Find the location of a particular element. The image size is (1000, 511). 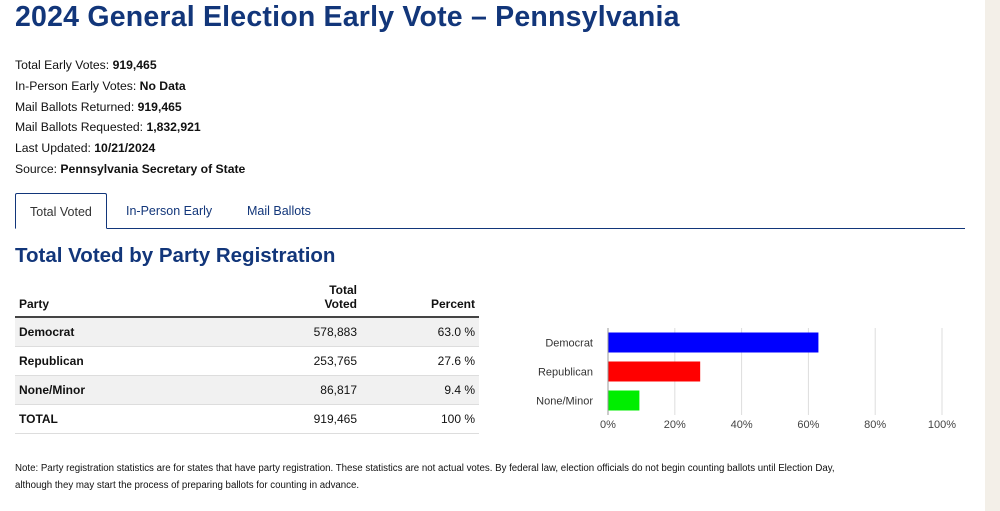

cell-total: 919,465 is located at coordinates (282, 419).